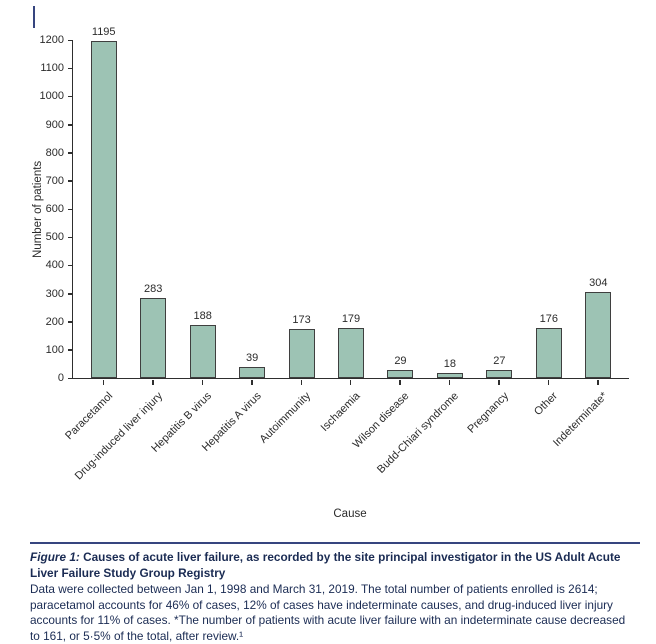 This screenshot has width=656, height=644. I want to click on bar-slot-other: 176, so click(548, 209).